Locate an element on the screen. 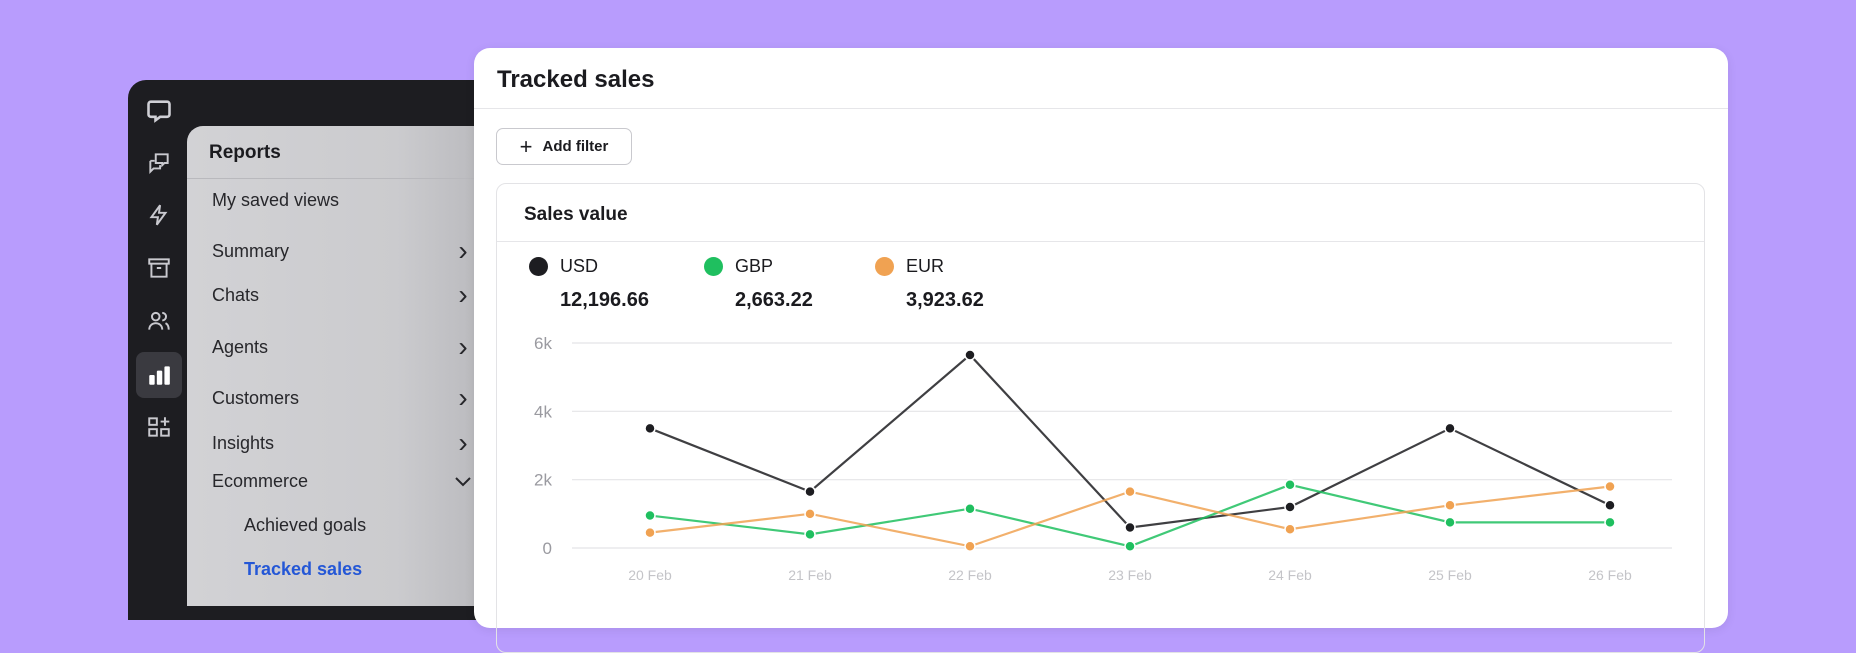 This screenshot has height=653, width=1856. lightning-icon is located at coordinates (159, 215).